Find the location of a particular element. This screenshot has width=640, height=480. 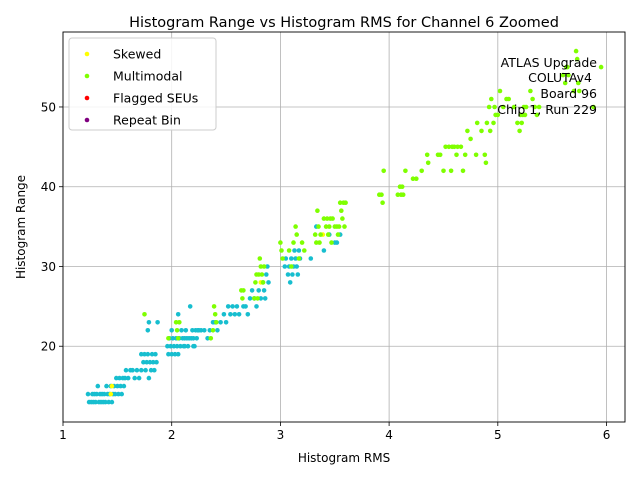

y-tick-label: 40 is located at coordinates (48, 187).